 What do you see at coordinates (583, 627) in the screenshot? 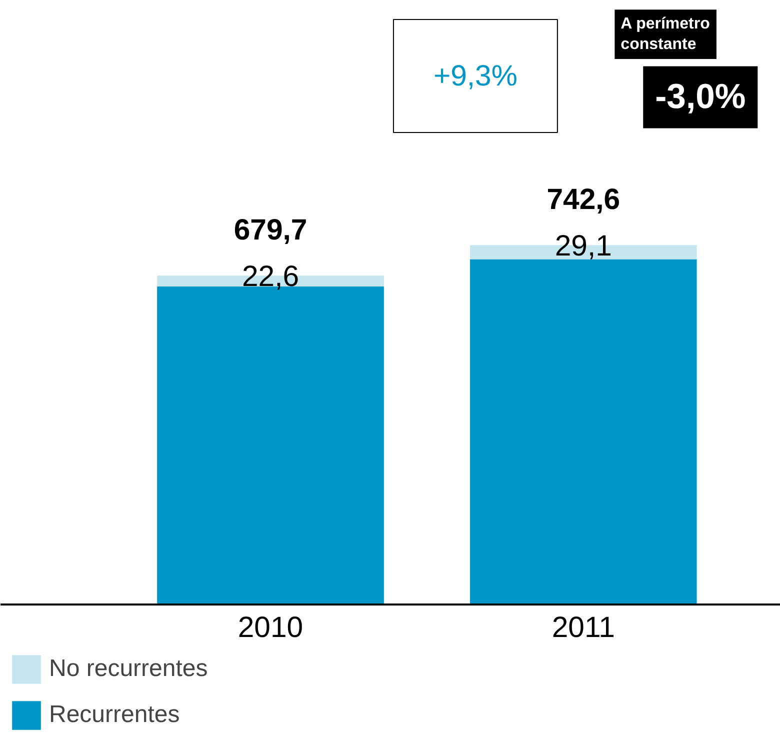
I see `x-tick-label: 2011` at bounding box center [583, 627].